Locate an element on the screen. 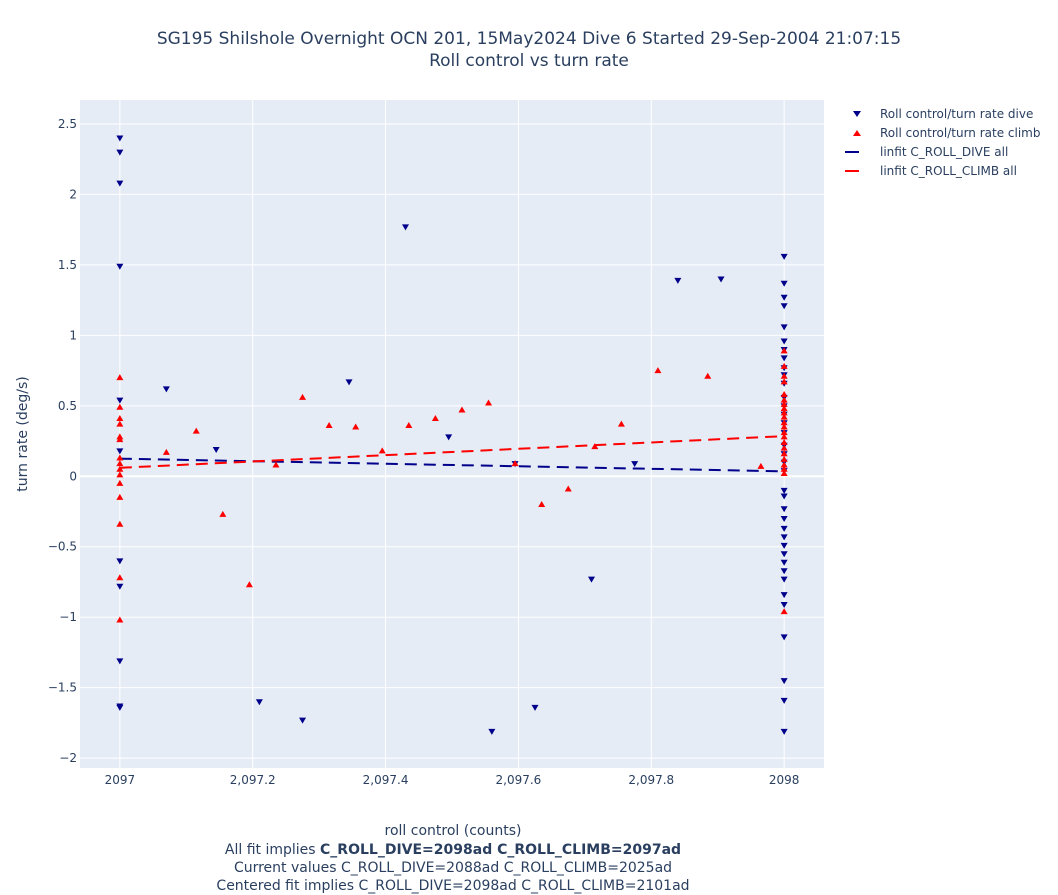  legend-item-dive: Roll control/turn rate dive is located at coordinates (940, 113).